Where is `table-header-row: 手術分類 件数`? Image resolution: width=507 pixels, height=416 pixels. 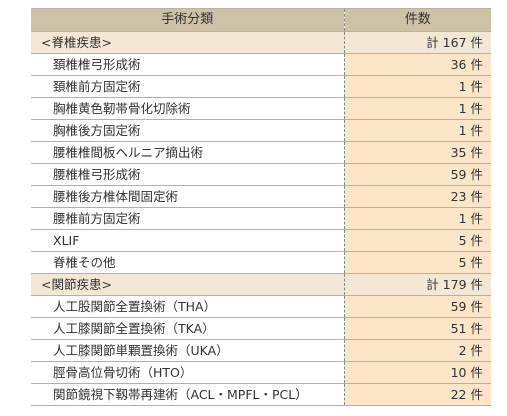
table-header-row: 手術分類 件数 is located at coordinates (261, 20).